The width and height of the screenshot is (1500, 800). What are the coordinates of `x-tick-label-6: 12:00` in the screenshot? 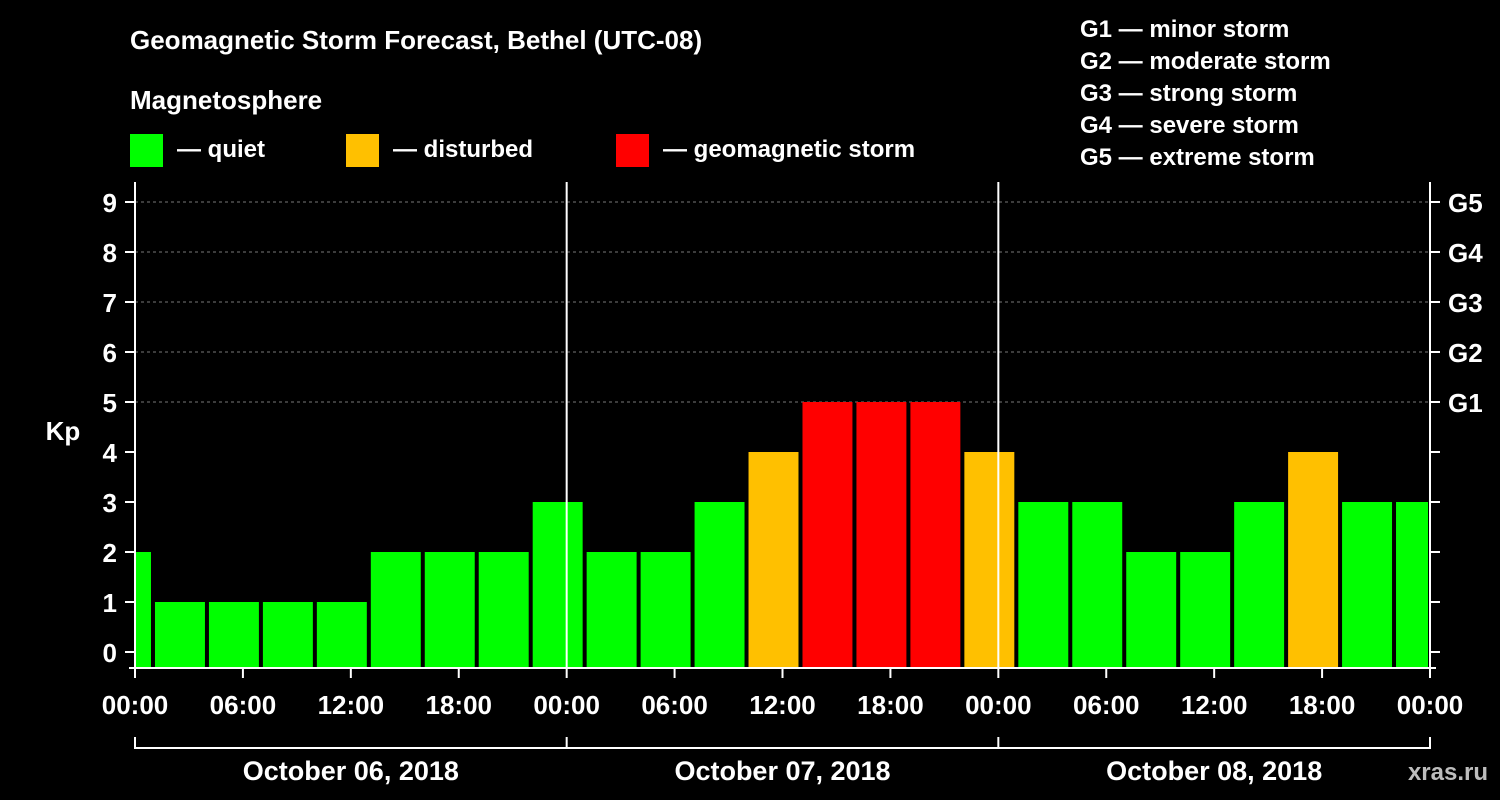 It's located at (782, 705).